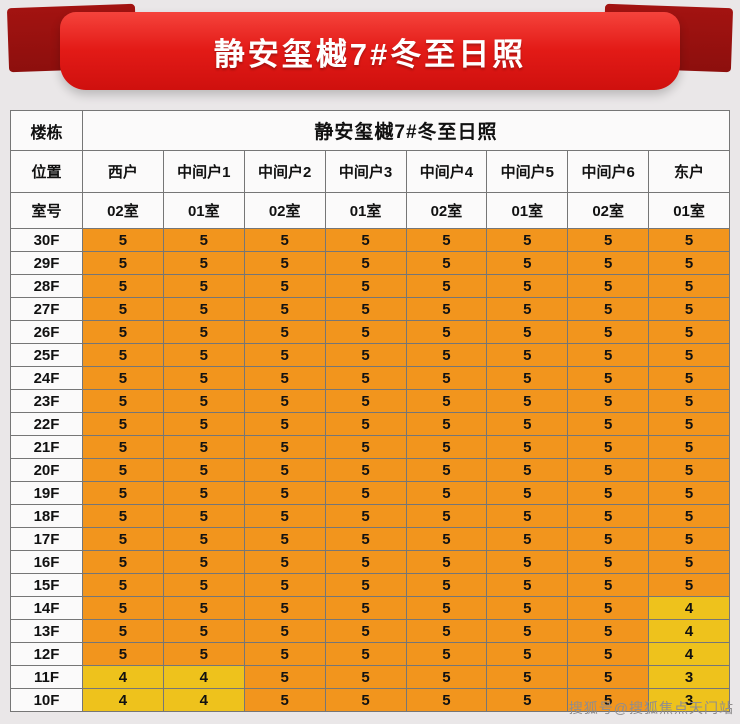 The image size is (740, 724). What do you see at coordinates (365, 171) in the screenshot?
I see `position-col-3: 中间户3` at bounding box center [365, 171].